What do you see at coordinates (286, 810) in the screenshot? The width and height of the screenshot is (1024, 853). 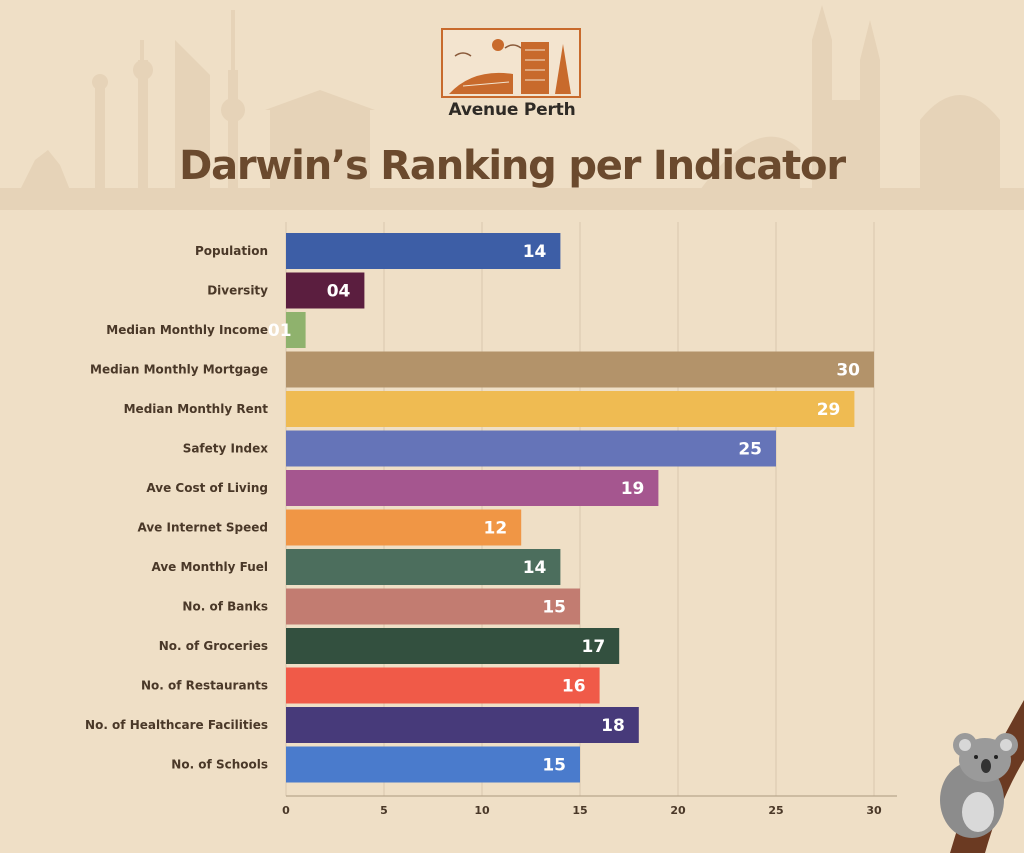 I see `x-tick-label: 0` at bounding box center [286, 810].